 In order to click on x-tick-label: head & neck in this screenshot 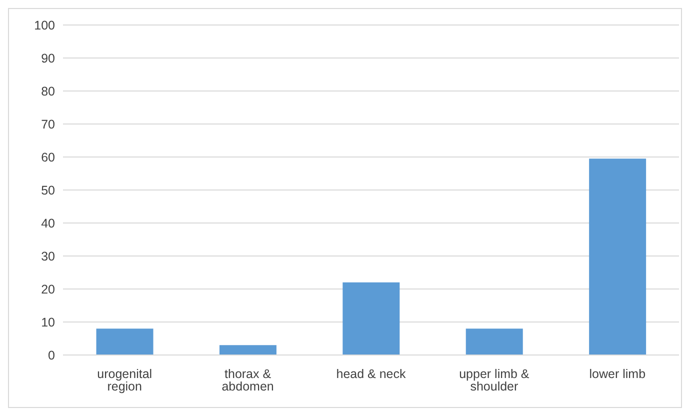, I will do `click(371, 373)`.